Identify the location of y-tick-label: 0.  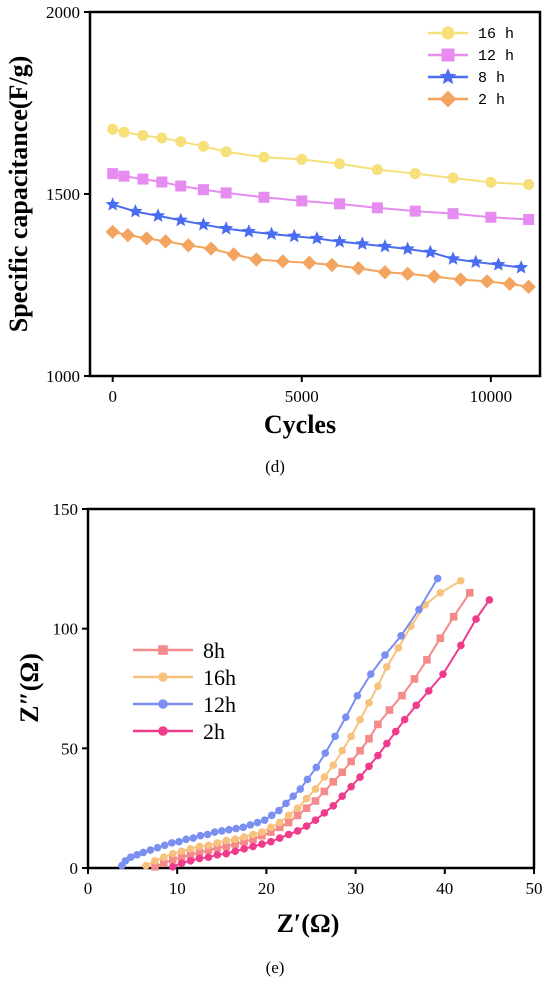
(74, 868).